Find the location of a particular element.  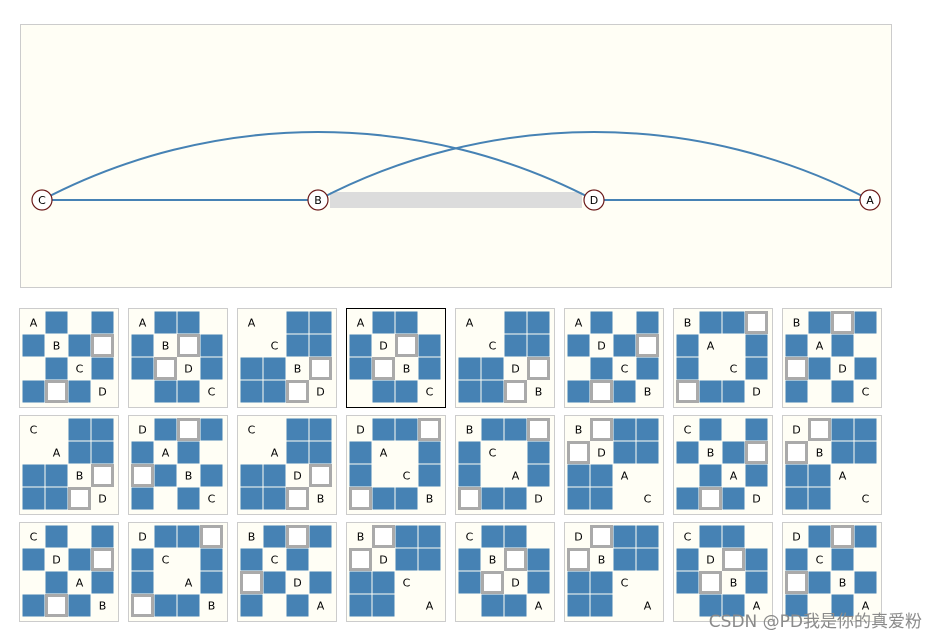

matrix: A D B C is located at coordinates (396, 358).